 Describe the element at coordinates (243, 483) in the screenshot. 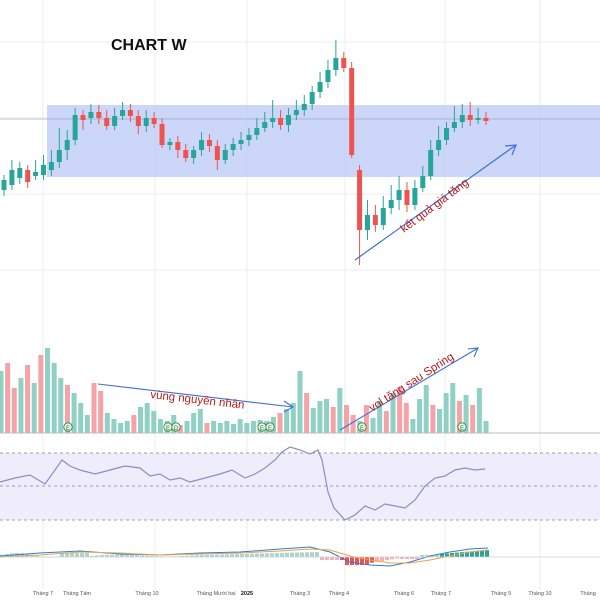

I see `rsi-line` at that location.